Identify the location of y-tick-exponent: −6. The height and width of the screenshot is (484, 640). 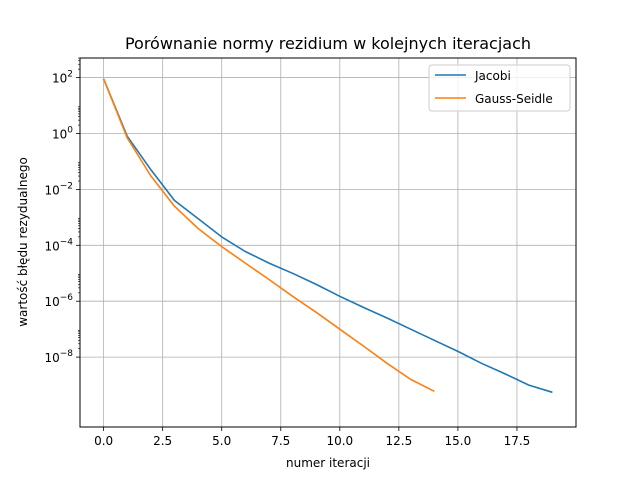
(67, 298).